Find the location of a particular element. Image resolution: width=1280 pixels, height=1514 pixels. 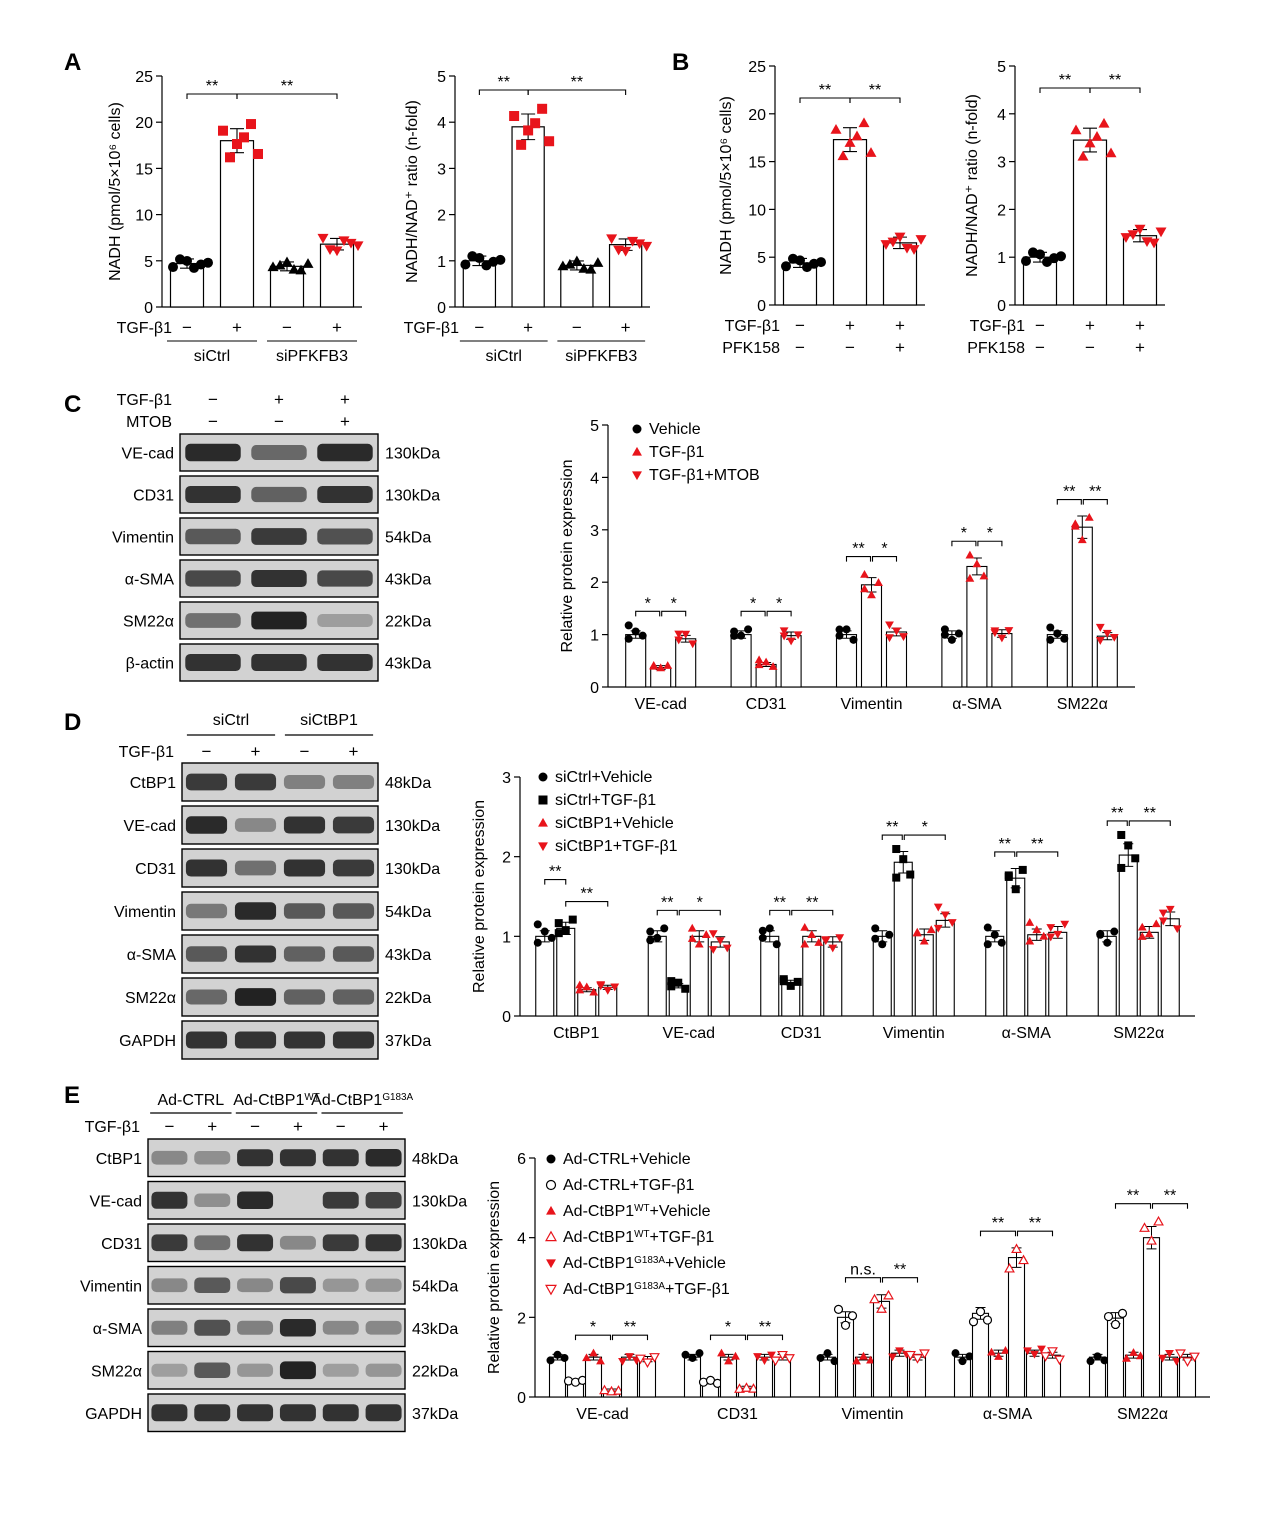

category-label: Vimentin is located at coordinates (873, 1414).